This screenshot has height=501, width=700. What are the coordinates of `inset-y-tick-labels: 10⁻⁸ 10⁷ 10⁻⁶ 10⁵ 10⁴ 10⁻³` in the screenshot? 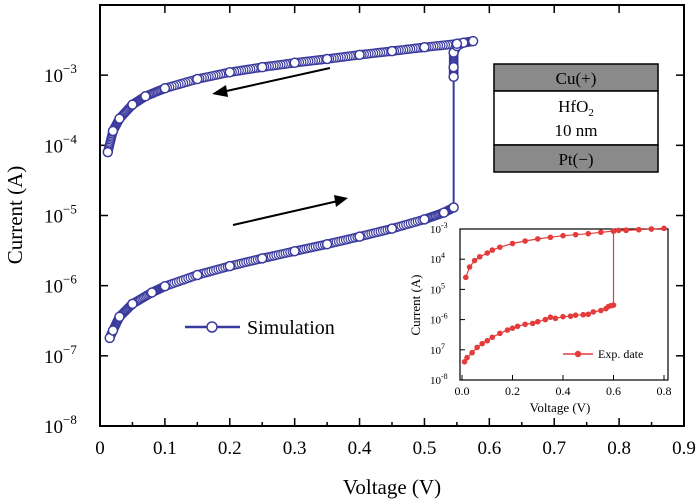 It's located at (439, 304).